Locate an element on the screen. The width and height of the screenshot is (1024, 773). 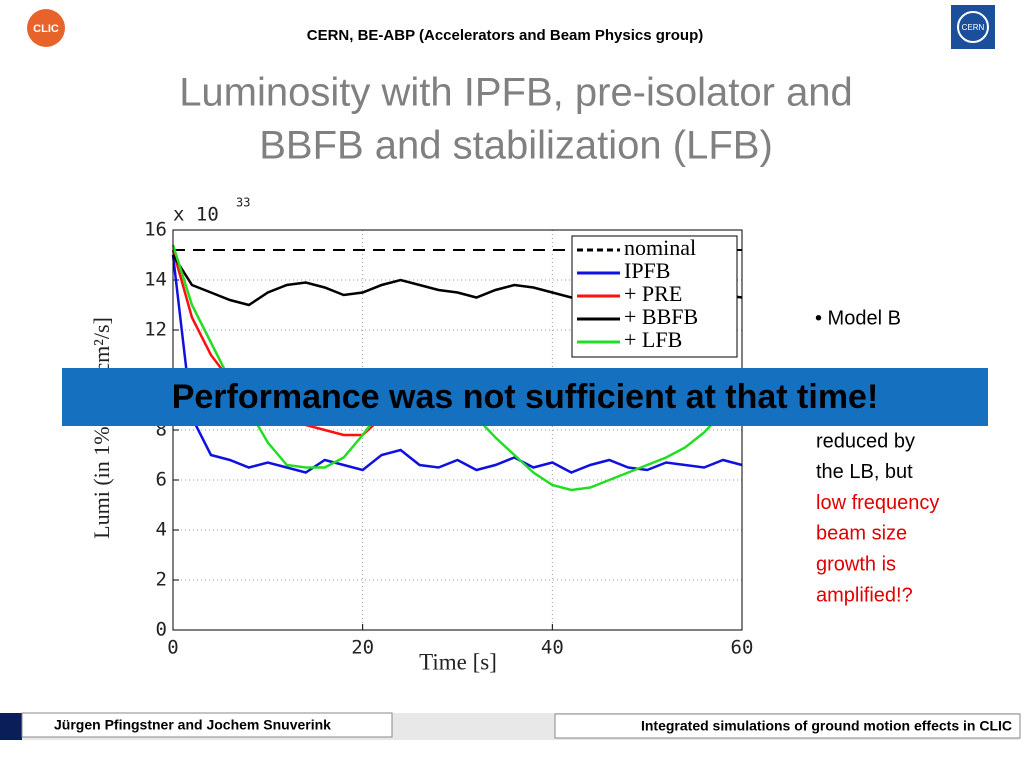
side-line-red: amplified!? is located at coordinates (864, 595).